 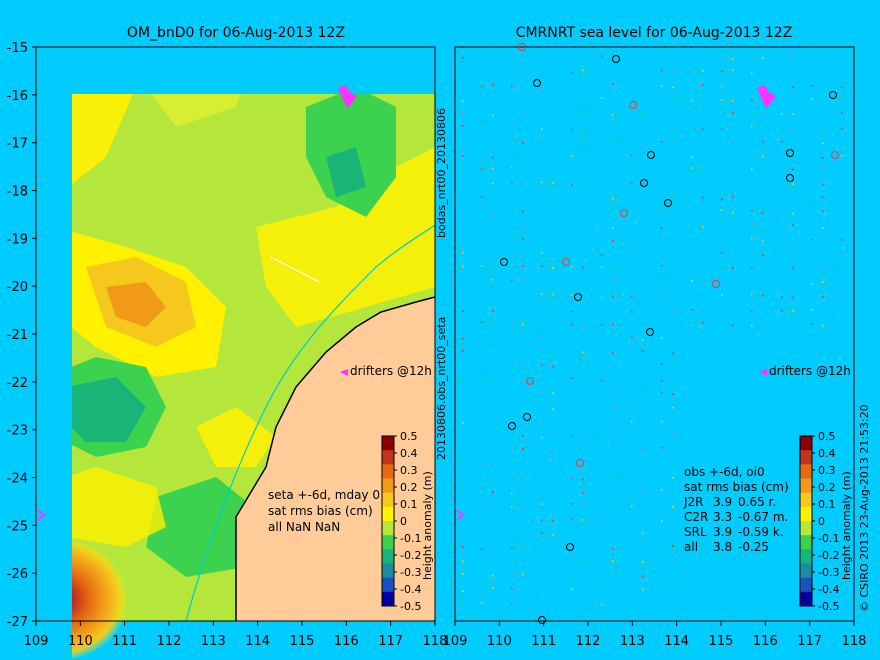 What do you see at coordinates (441, 173) in the screenshot?
I see `side-label-top: bodas_nrt00_20130806` at bounding box center [441, 173].